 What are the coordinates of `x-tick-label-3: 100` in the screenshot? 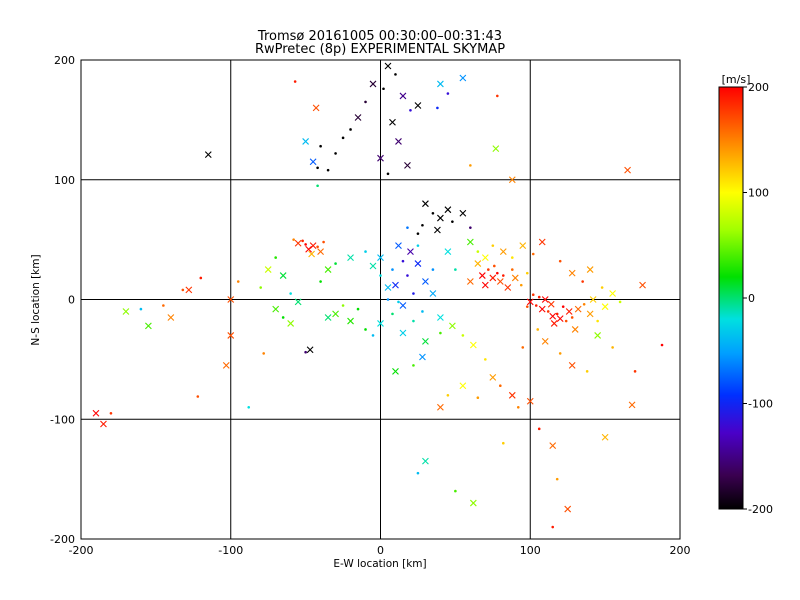 It's located at (530, 550).